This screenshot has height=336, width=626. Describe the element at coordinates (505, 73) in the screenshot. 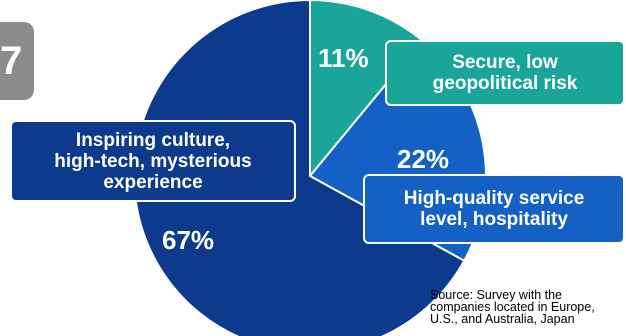

I see `slice-label-security: Secure, low geopolitical risk` at that location.